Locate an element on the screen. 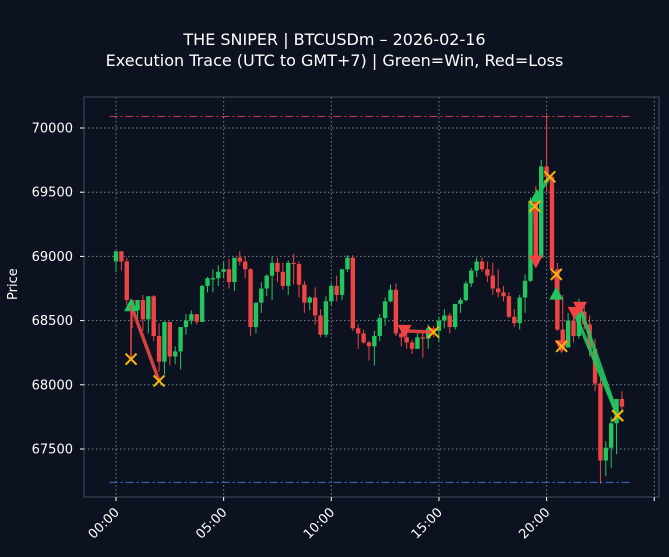 The height and width of the screenshot is (557, 669). x-tick-label: 00:00 is located at coordinates (104, 523).